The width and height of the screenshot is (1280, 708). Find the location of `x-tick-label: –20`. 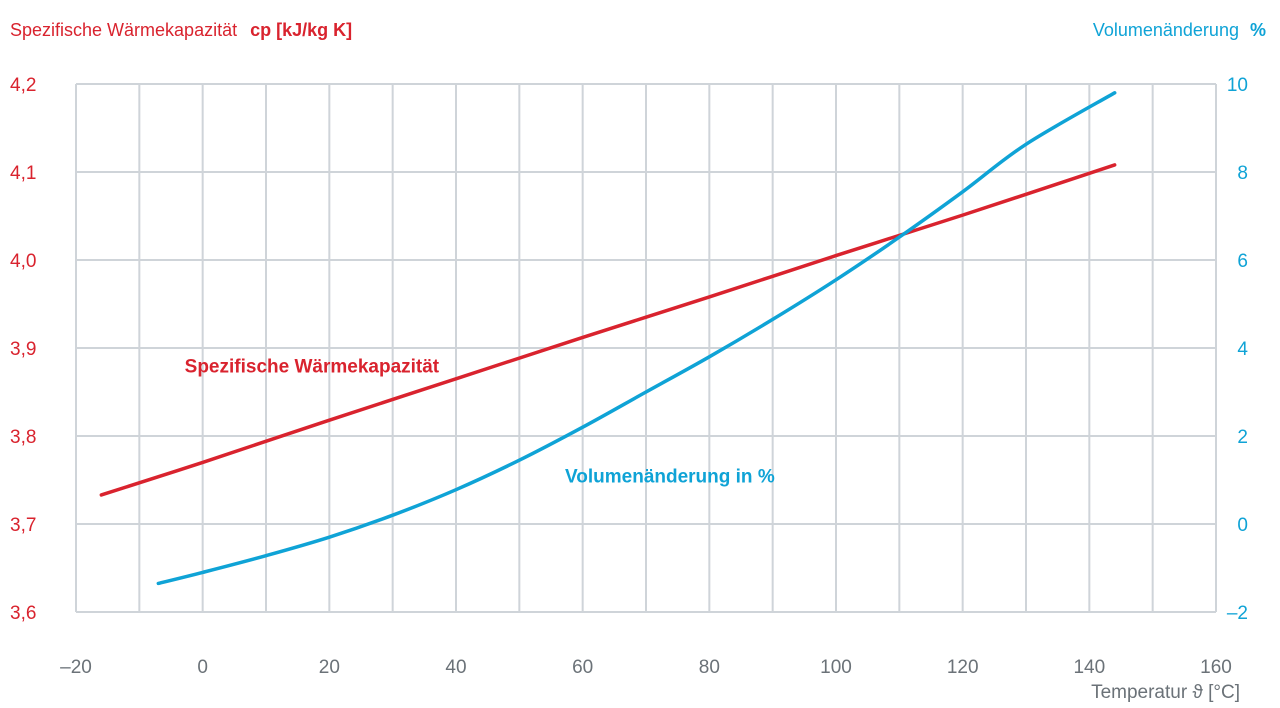

x-tick-label: –20 is located at coordinates (76, 667).